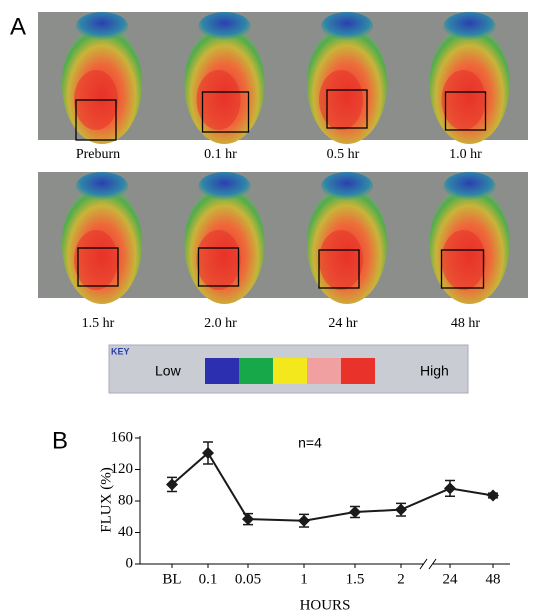 This screenshot has height=616, width=546. Describe the element at coordinates (106, 499) in the screenshot. I see `y-axis-label: FLUX (%)` at that location.